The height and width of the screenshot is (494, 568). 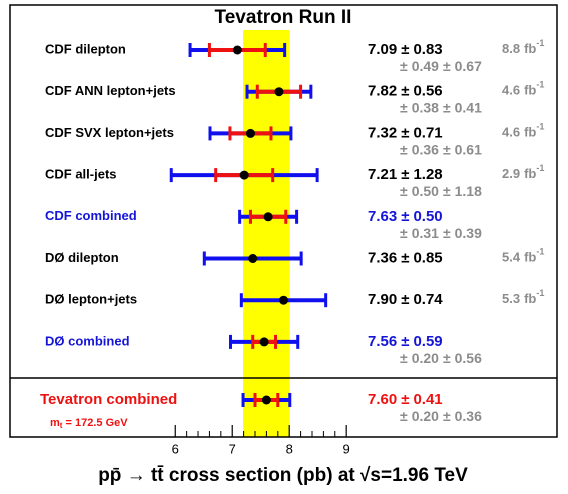 What do you see at coordinates (382, 399) in the screenshot?
I see `value: 7.60` at bounding box center [382, 399].